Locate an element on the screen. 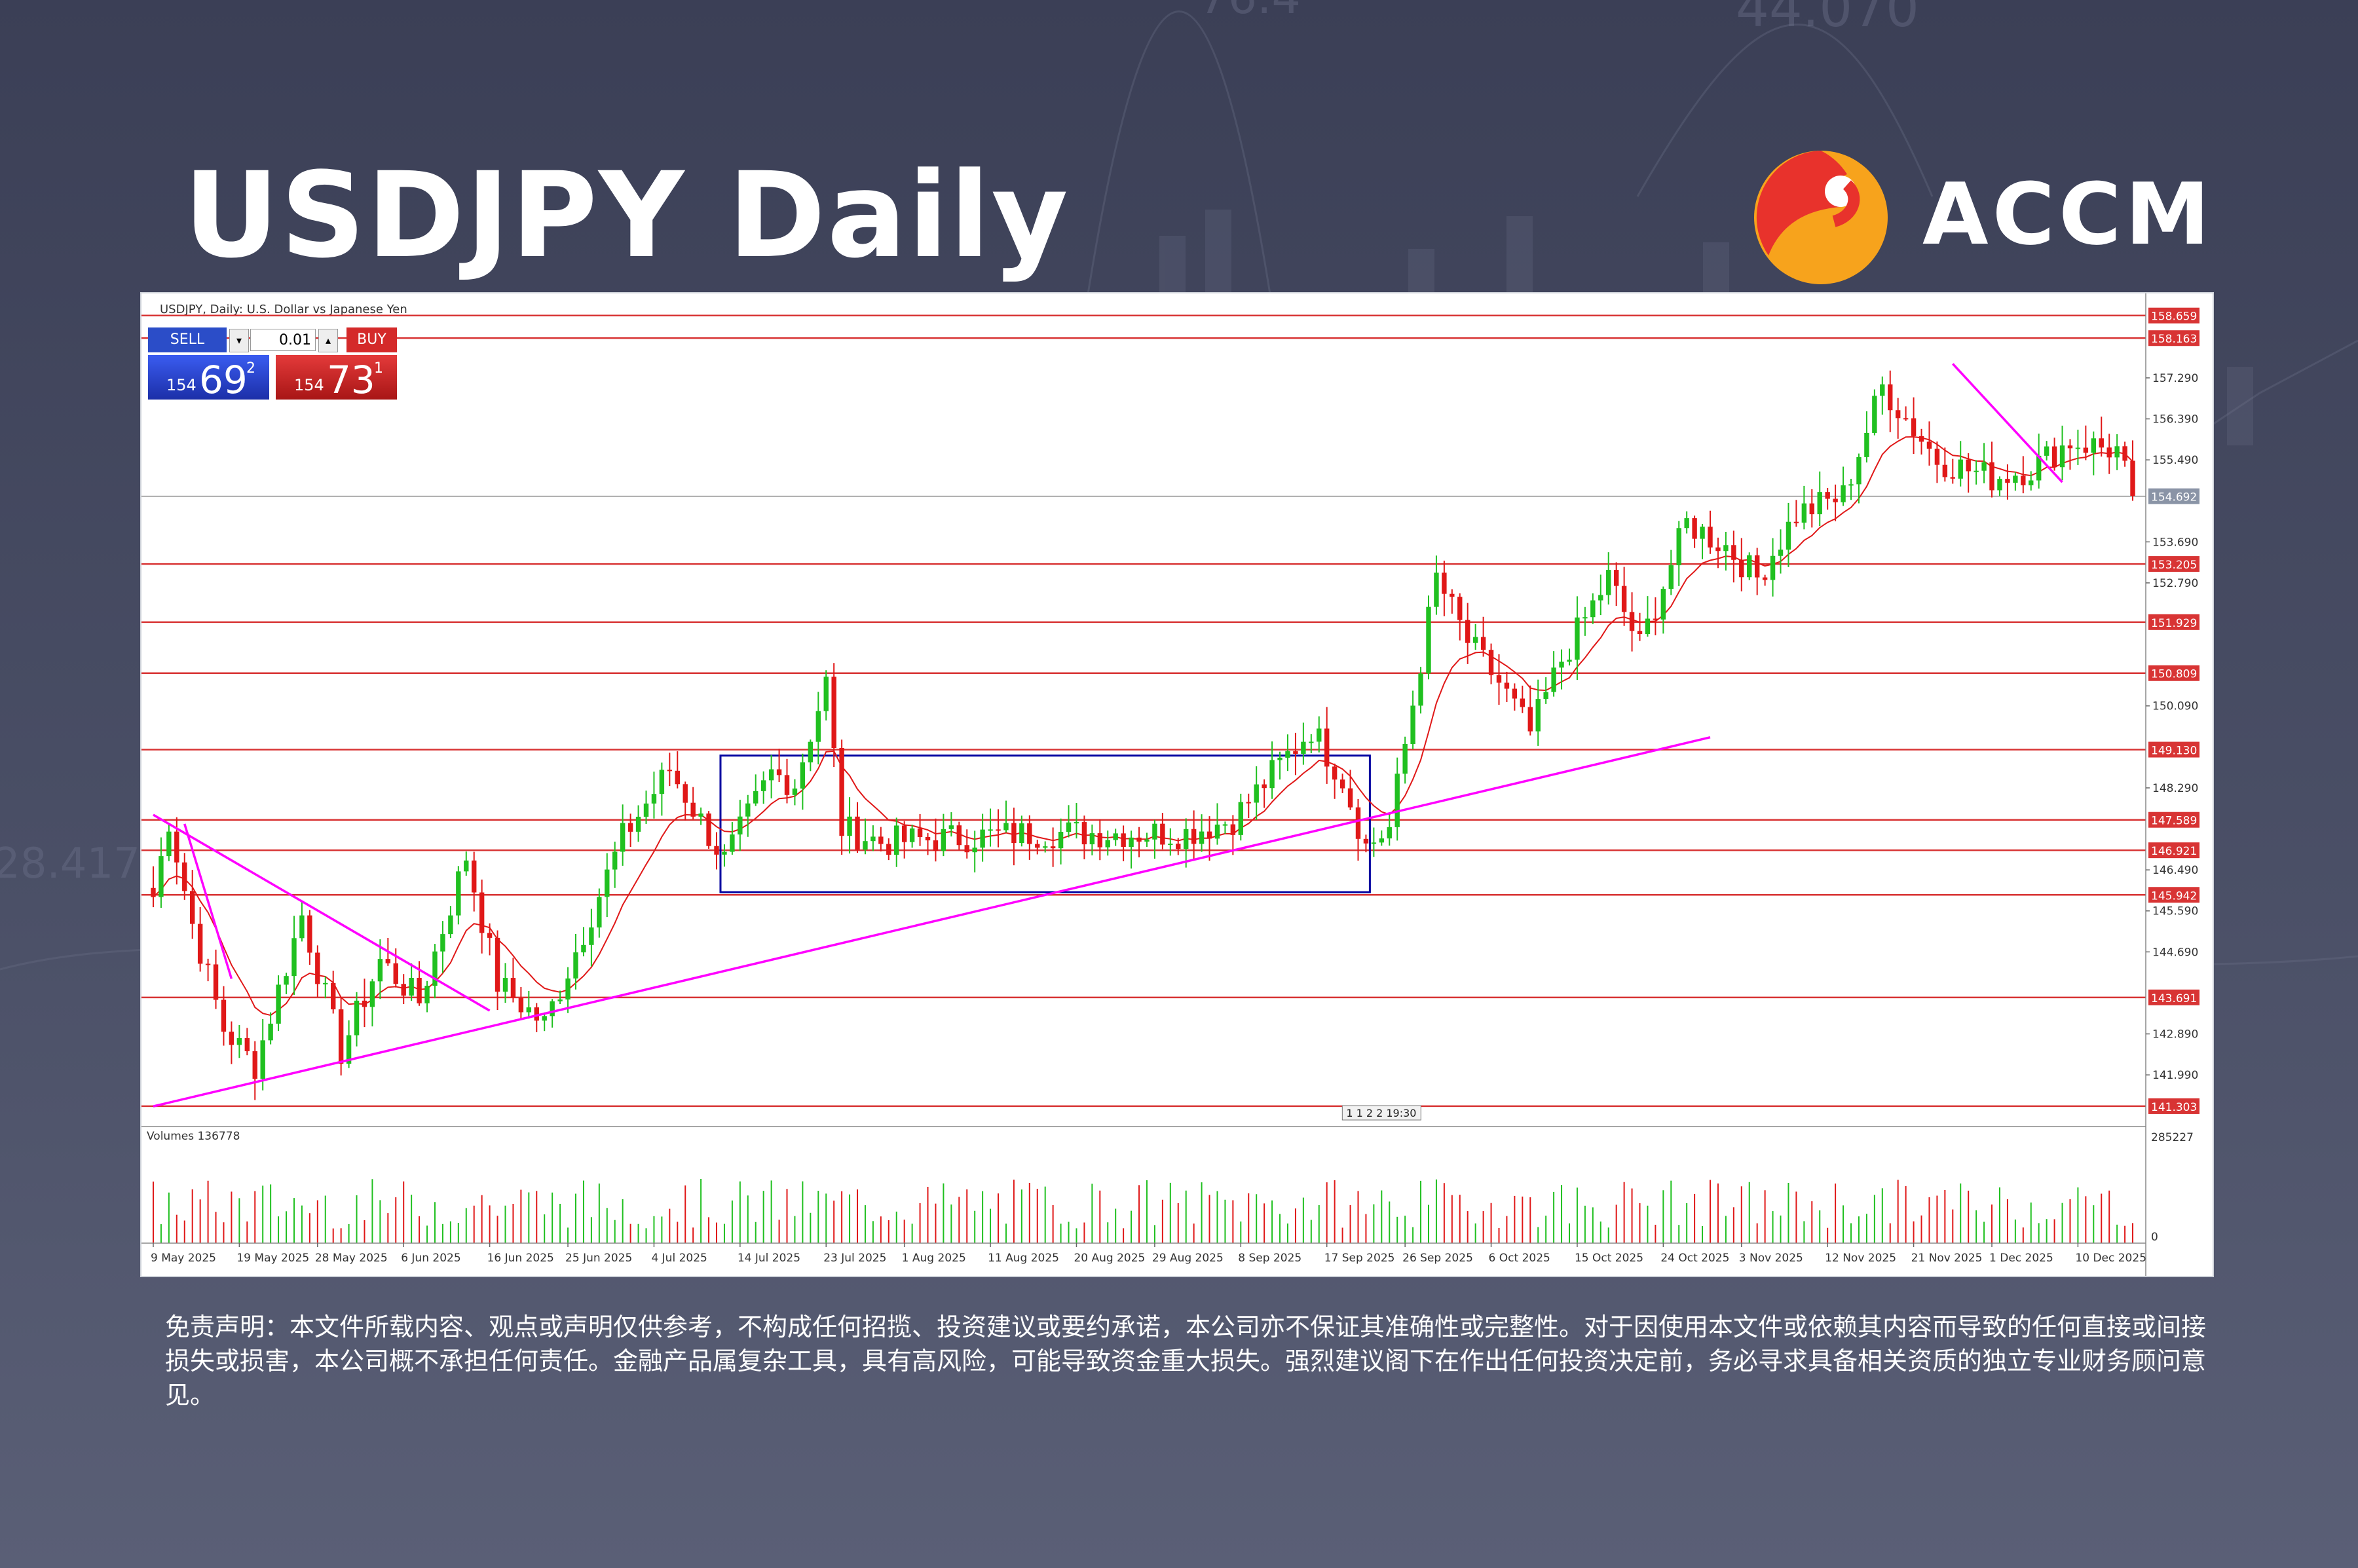 The width and height of the screenshot is (2358, 1568). svg-text: 76.4 is located at coordinates (1250, 12).